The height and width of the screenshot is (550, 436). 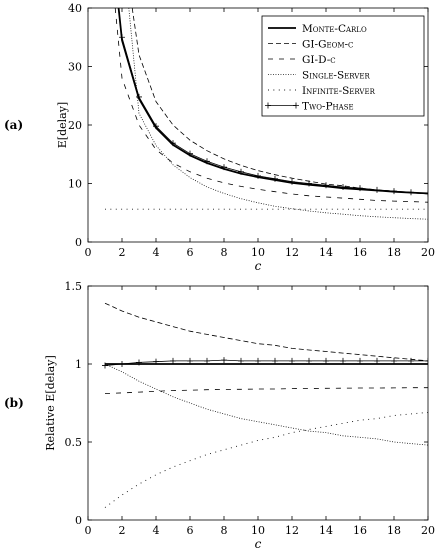 I want to click on series-line-gi-d-c, so click(x=266, y=390).